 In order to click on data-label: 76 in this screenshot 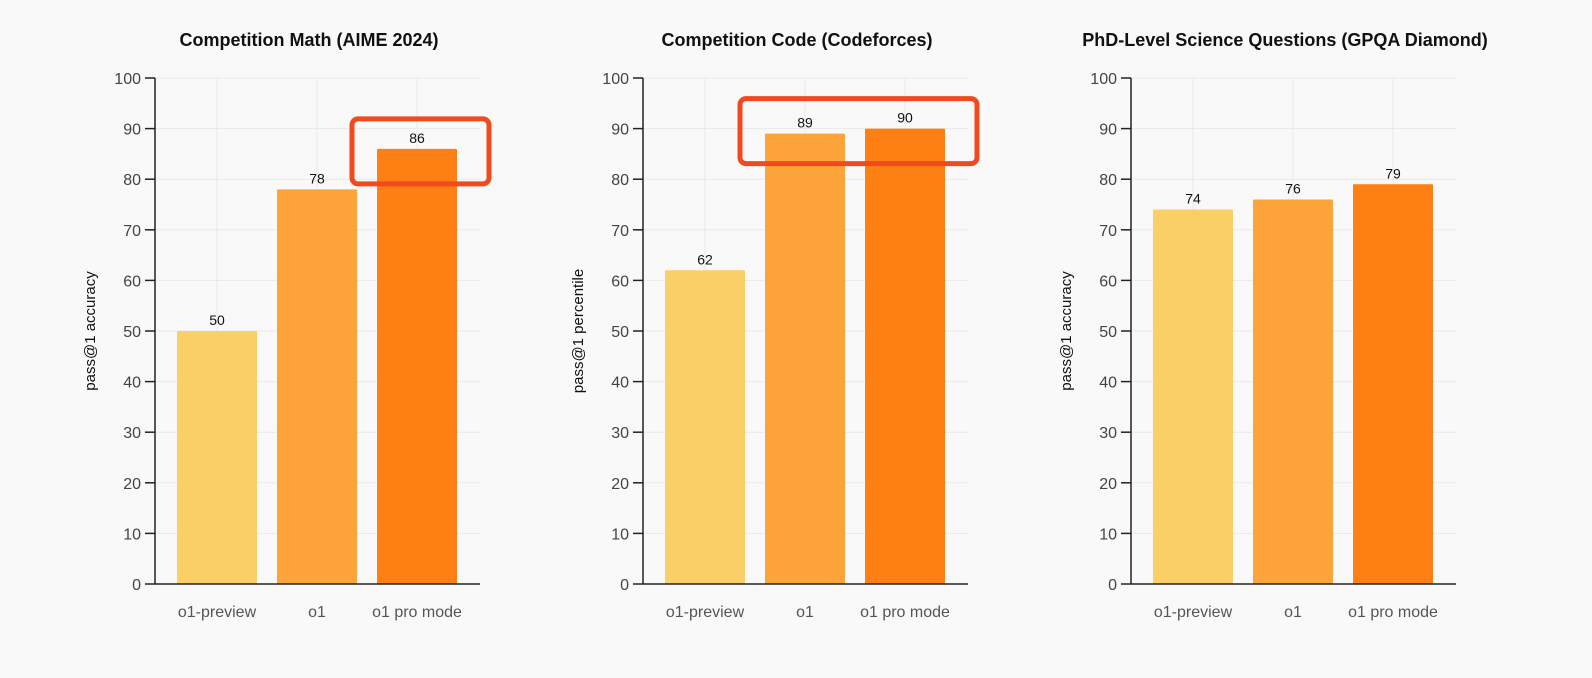, I will do `click(1293, 188)`.